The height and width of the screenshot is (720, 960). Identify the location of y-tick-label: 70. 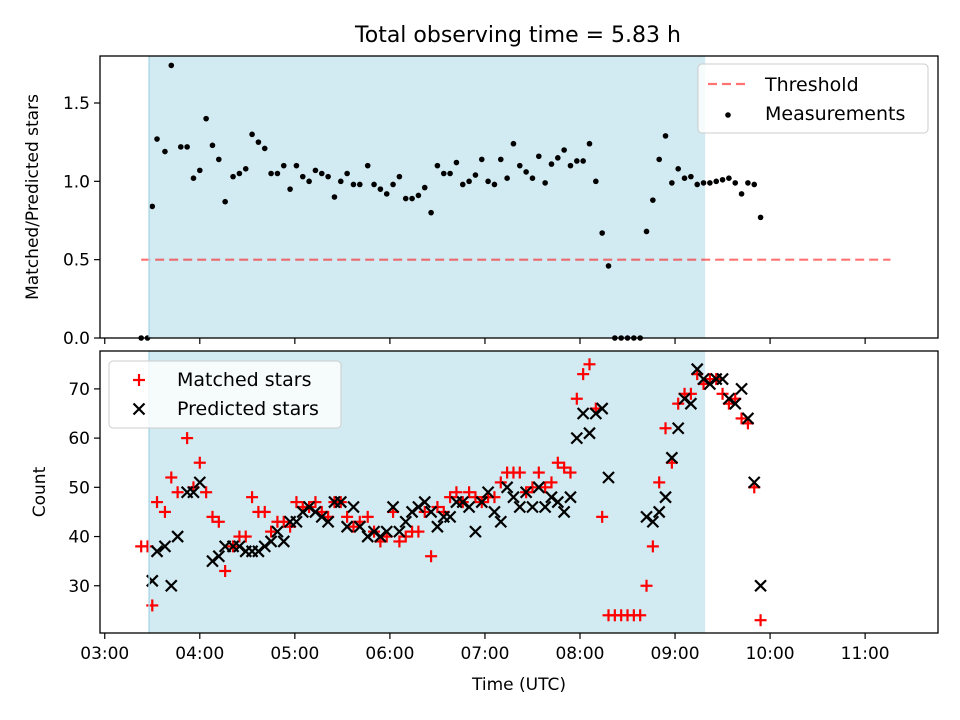
(79, 390).